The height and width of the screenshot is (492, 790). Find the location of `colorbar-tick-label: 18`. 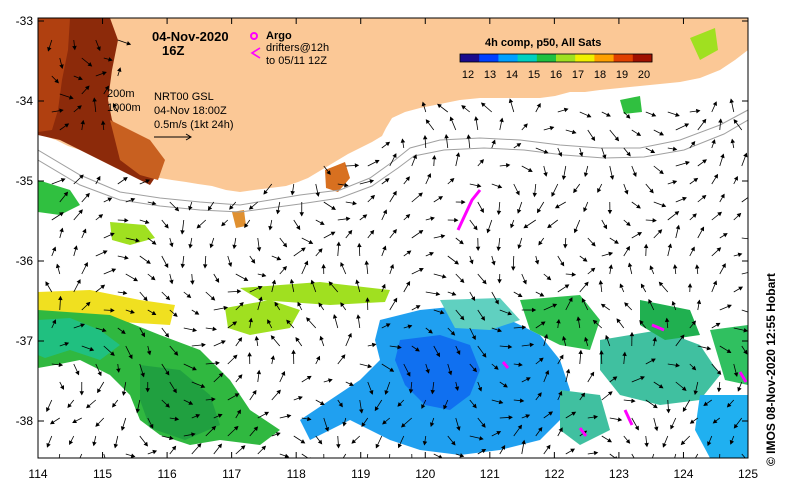

colorbar-tick-label: 18 is located at coordinates (600, 75).